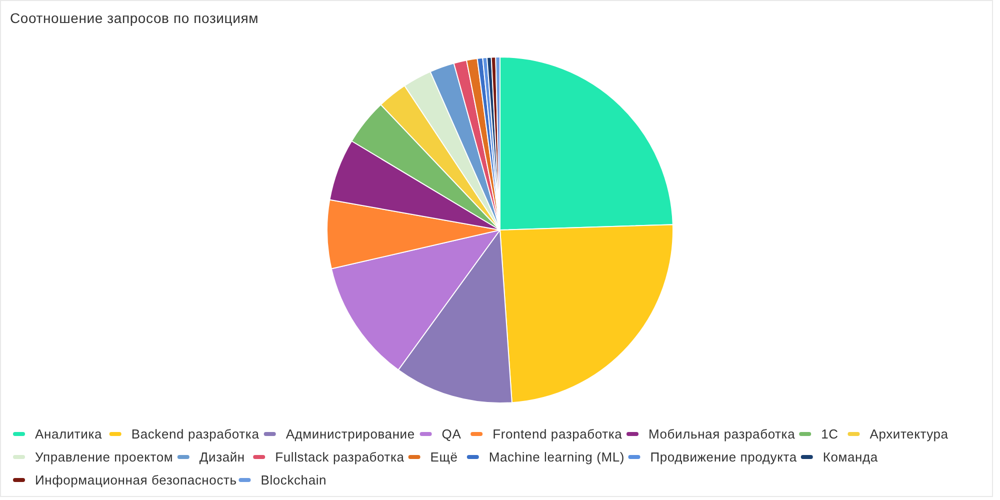 The width and height of the screenshot is (1000, 500). I want to click on legend-label: Продвижение продукта, so click(724, 457).